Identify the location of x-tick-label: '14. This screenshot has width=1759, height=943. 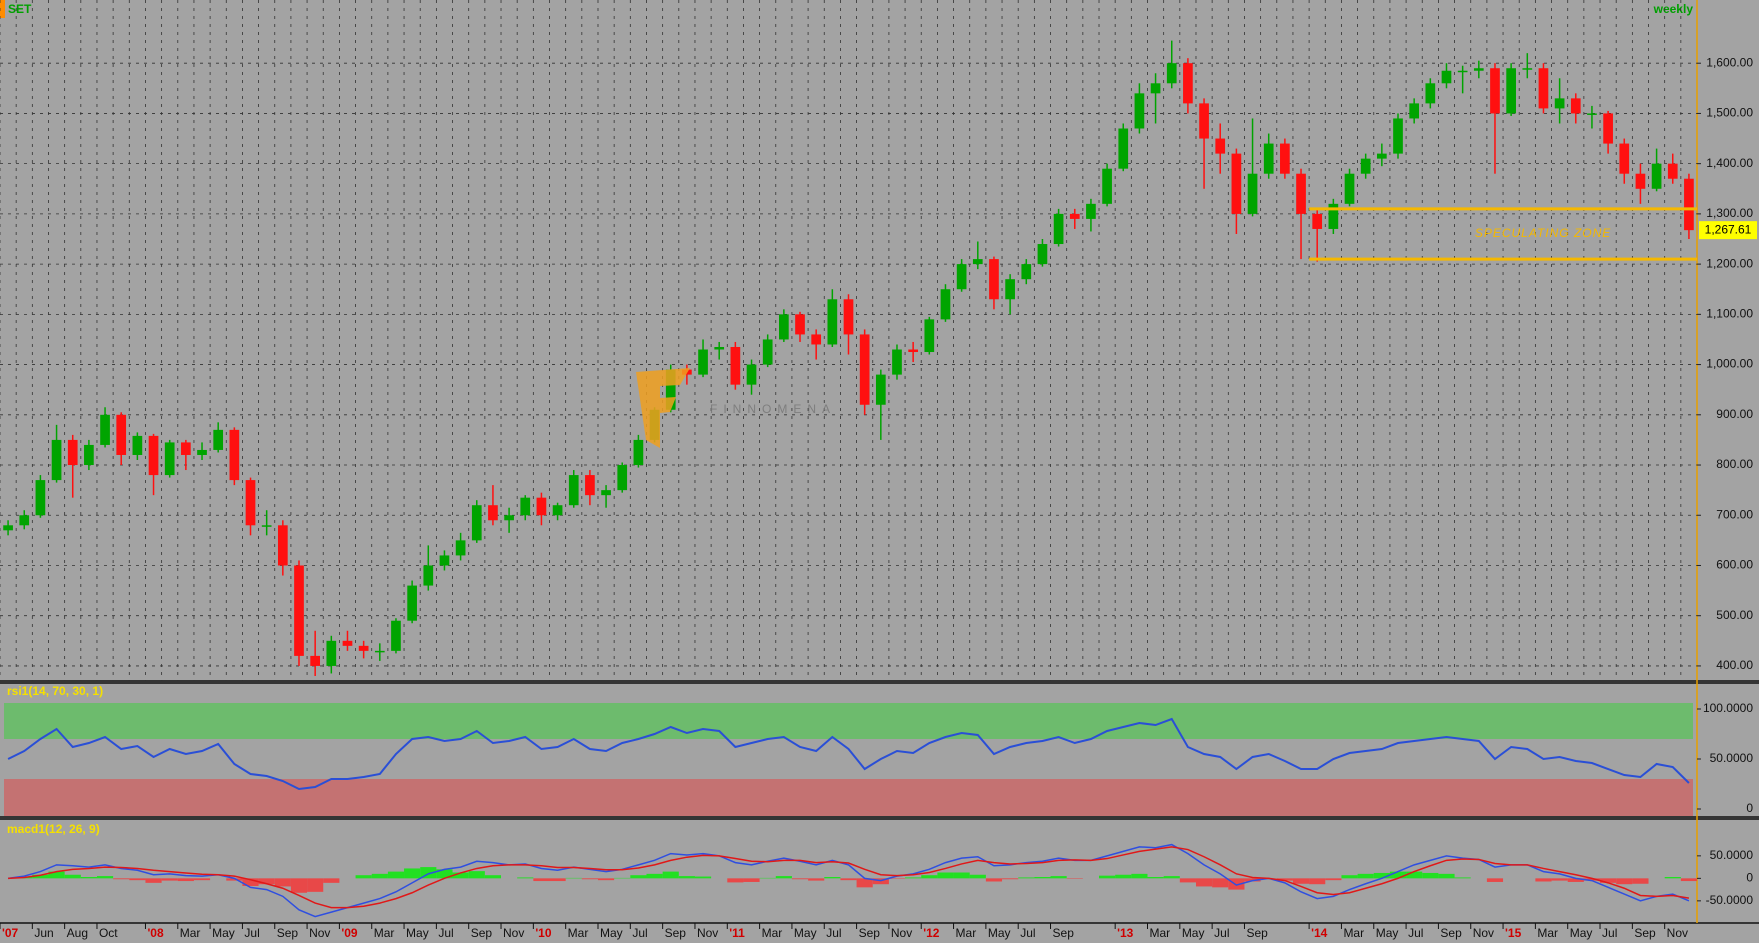
(1319, 933).